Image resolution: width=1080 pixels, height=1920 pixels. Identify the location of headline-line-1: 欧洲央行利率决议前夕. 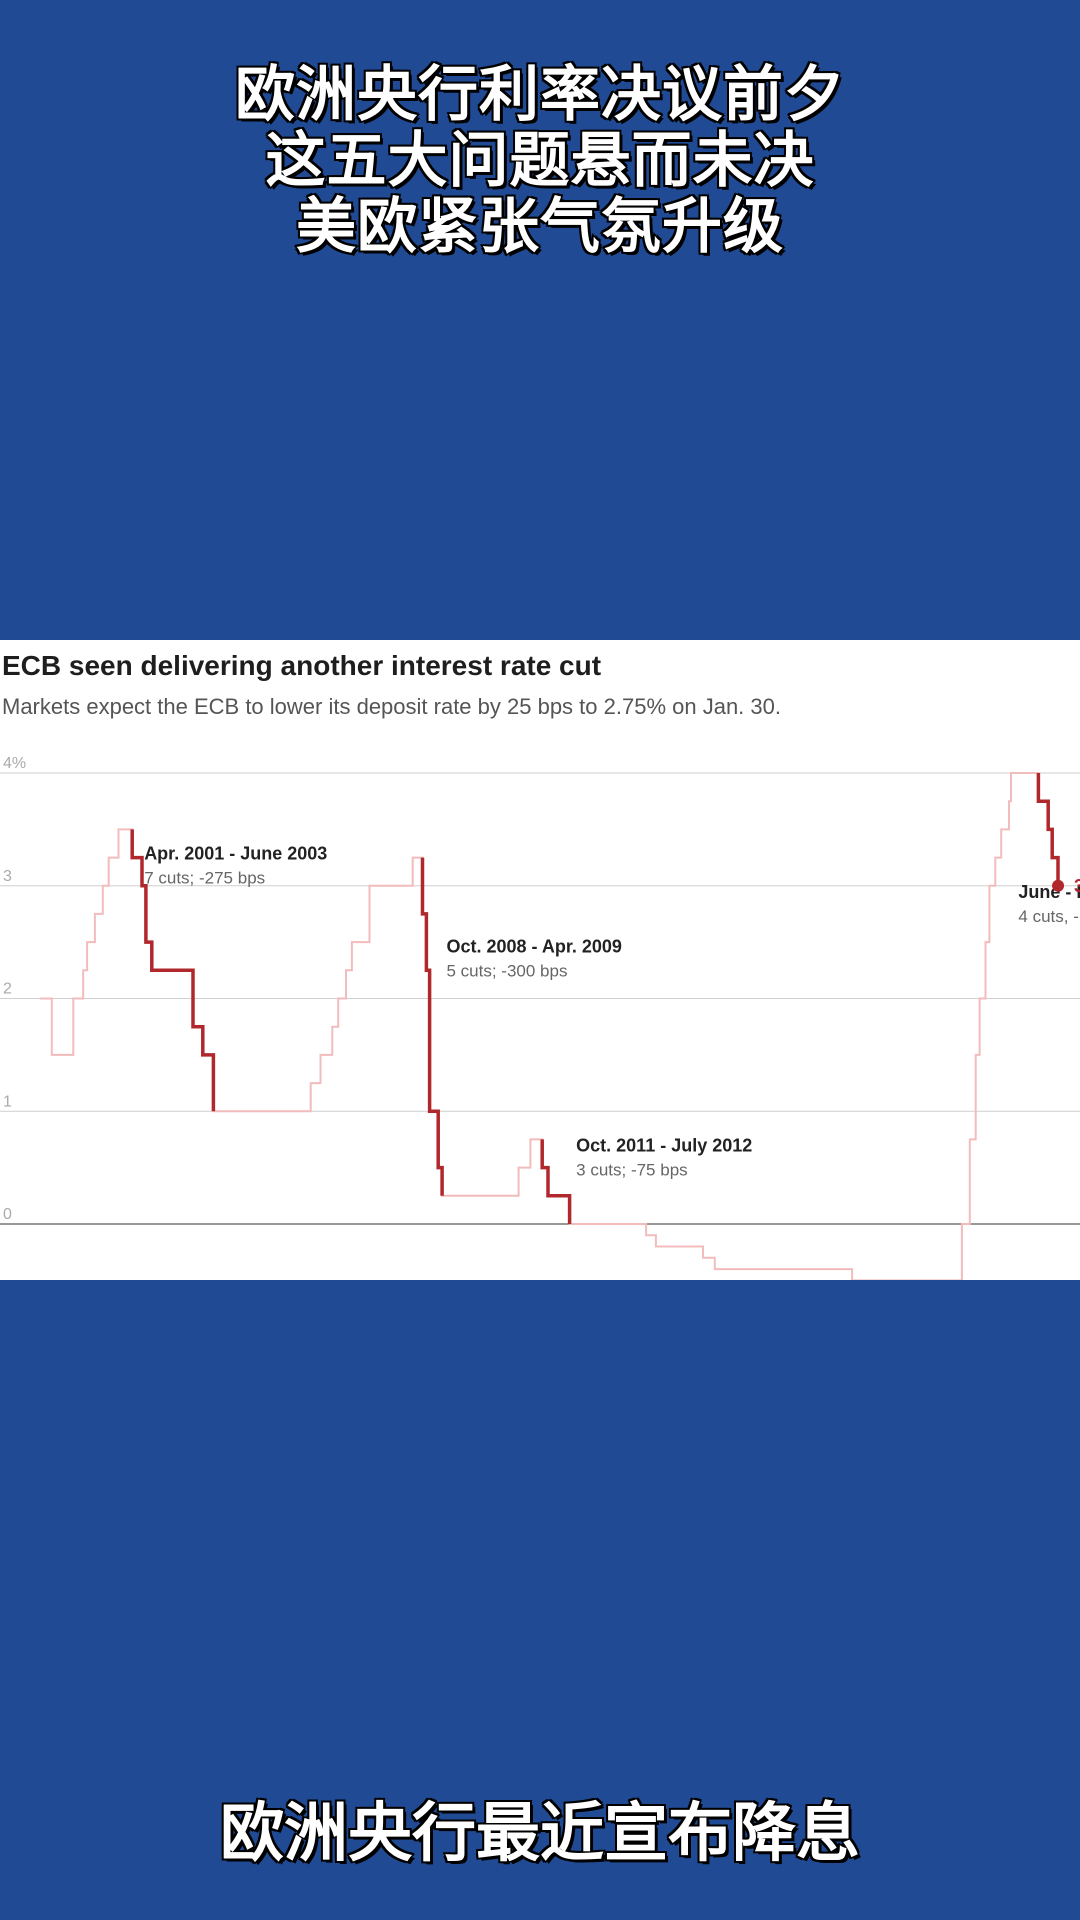
(540, 95).